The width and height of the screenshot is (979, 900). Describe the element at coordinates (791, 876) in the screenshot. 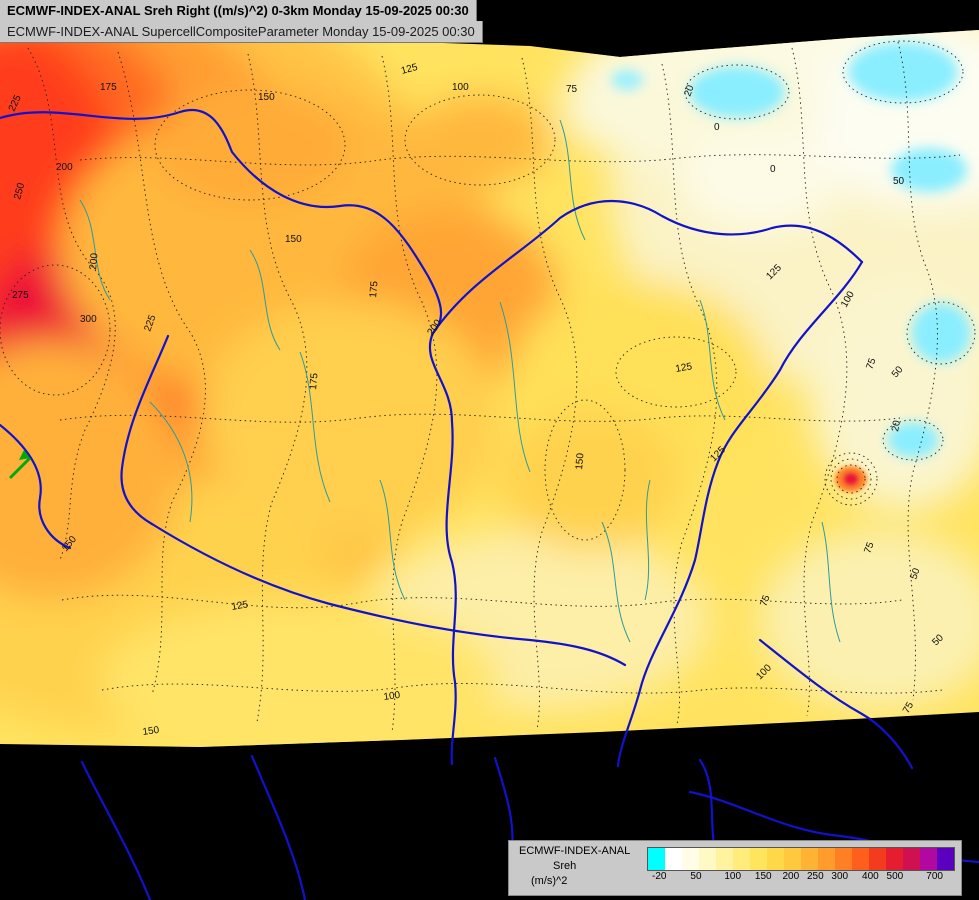

I see `legend-tick-label: 200` at that location.